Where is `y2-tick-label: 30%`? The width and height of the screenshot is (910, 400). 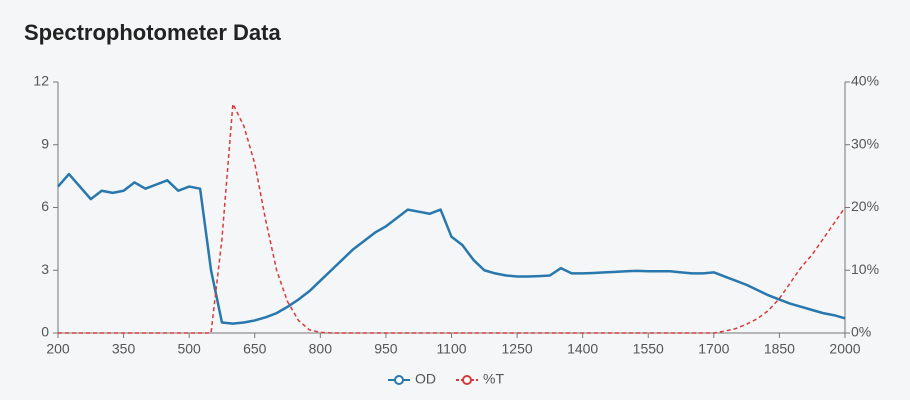
y2-tick-label: 30% is located at coordinates (865, 143).